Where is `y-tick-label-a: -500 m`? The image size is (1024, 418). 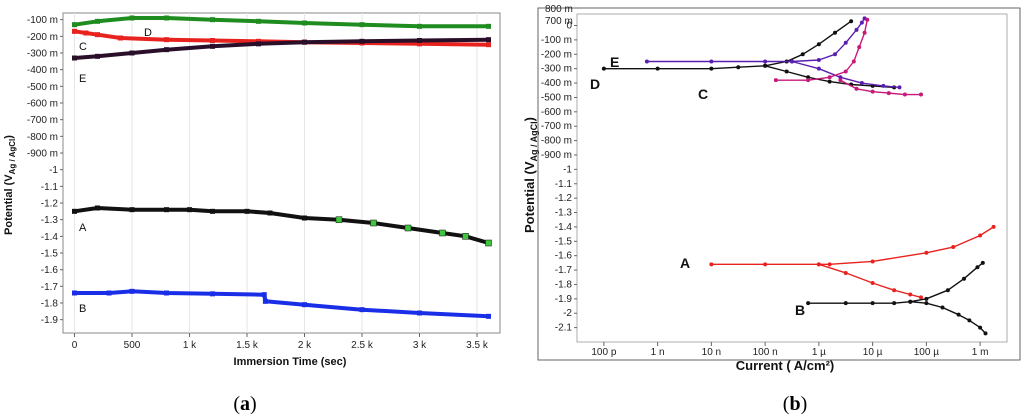 y-tick-label-a: -500 m is located at coordinates (42, 87).